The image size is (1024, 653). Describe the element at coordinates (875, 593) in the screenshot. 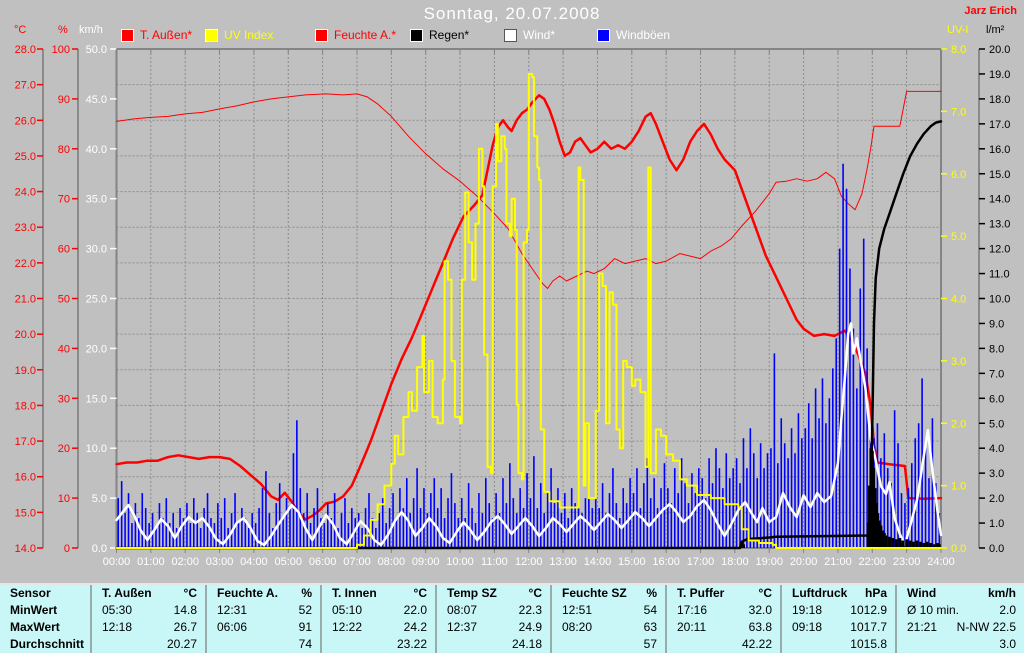

I see `stat-value: hPa` at that location.